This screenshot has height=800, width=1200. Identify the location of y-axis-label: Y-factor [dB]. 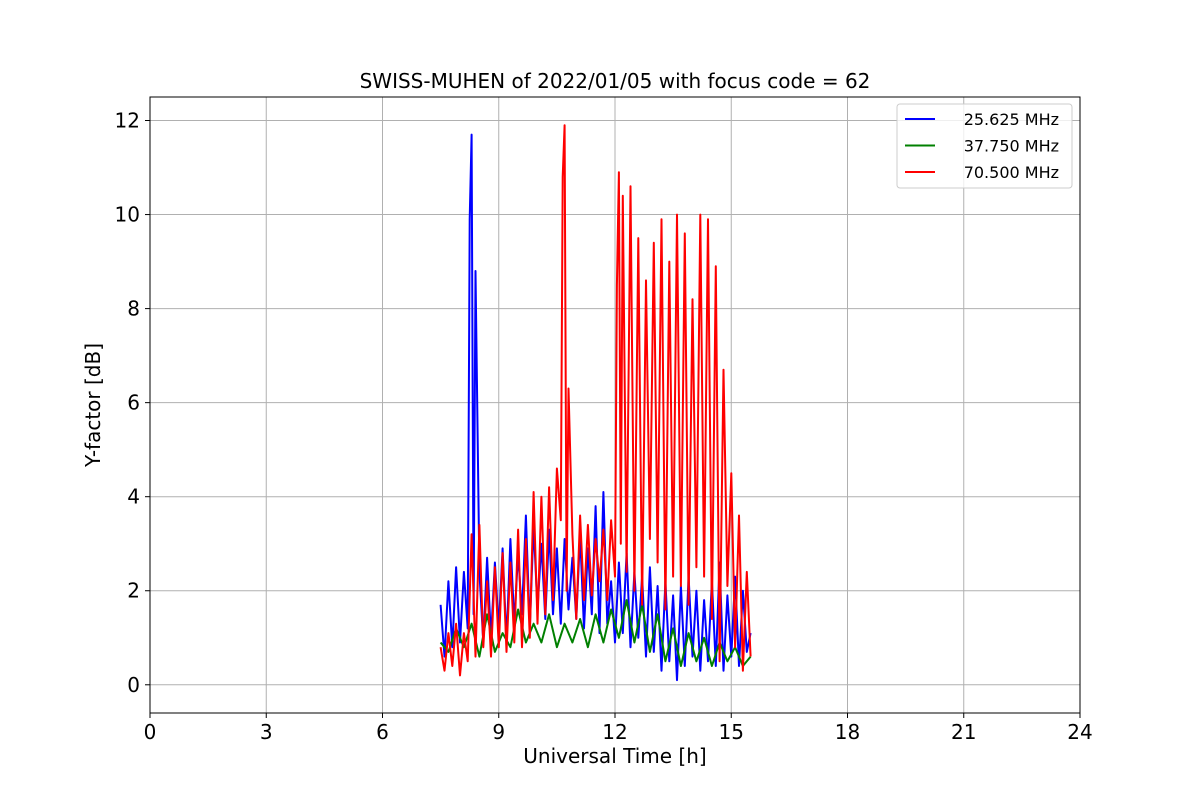
(93, 405).